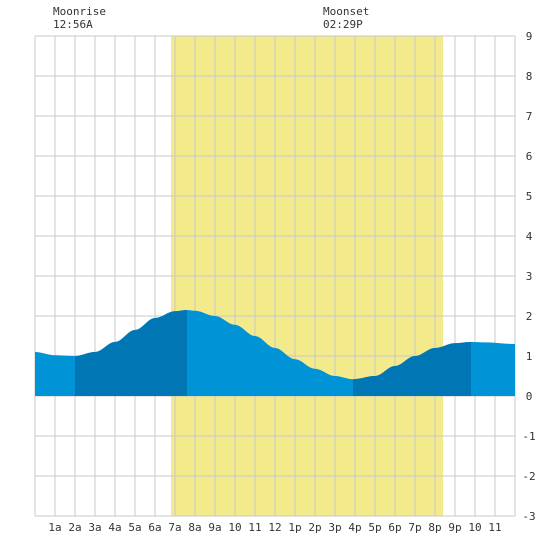  I want to click on tide-area, so click(275, 353).